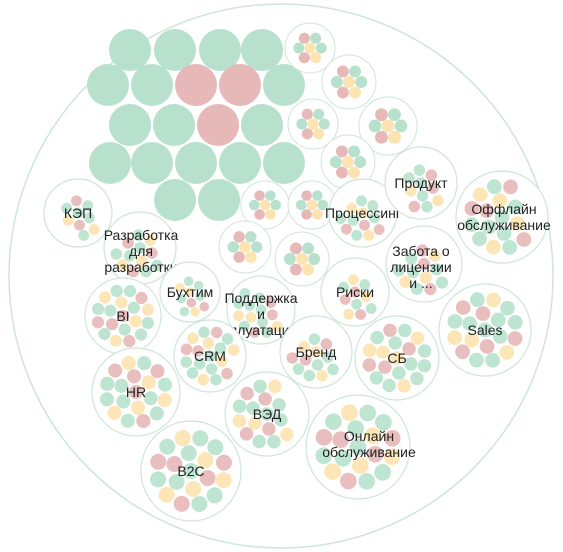 This screenshot has height=552, width=563. I want to click on group-bubble-brend, so click(322, 375).